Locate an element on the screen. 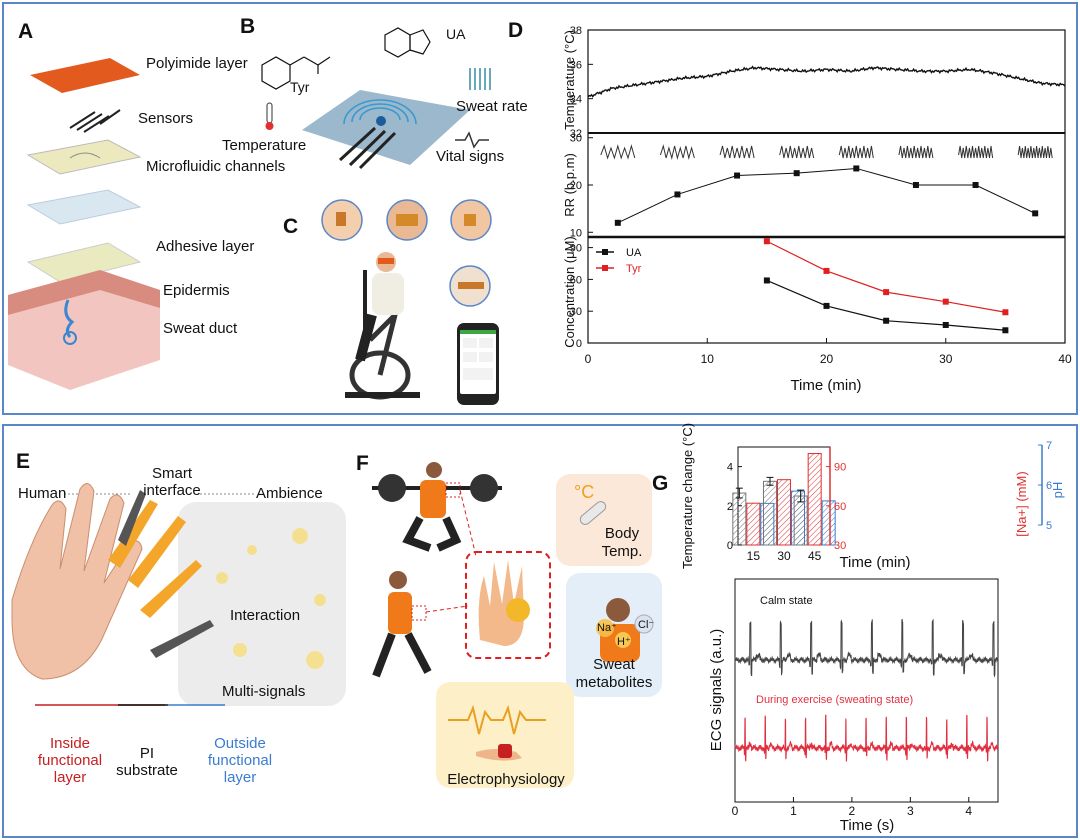  panel-f-label: F is located at coordinates (362, 463).